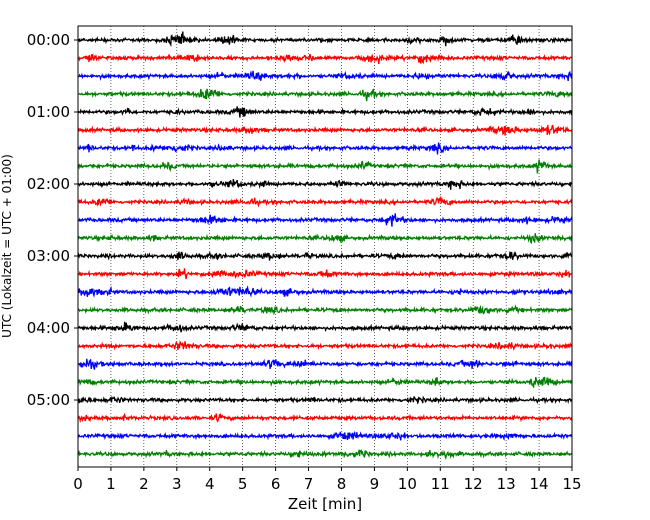  What do you see at coordinates (7, 246) in the screenshot?
I see `y-axis-label: UTC (Lokalzeit = UTC + 01:00)` at bounding box center [7, 246].